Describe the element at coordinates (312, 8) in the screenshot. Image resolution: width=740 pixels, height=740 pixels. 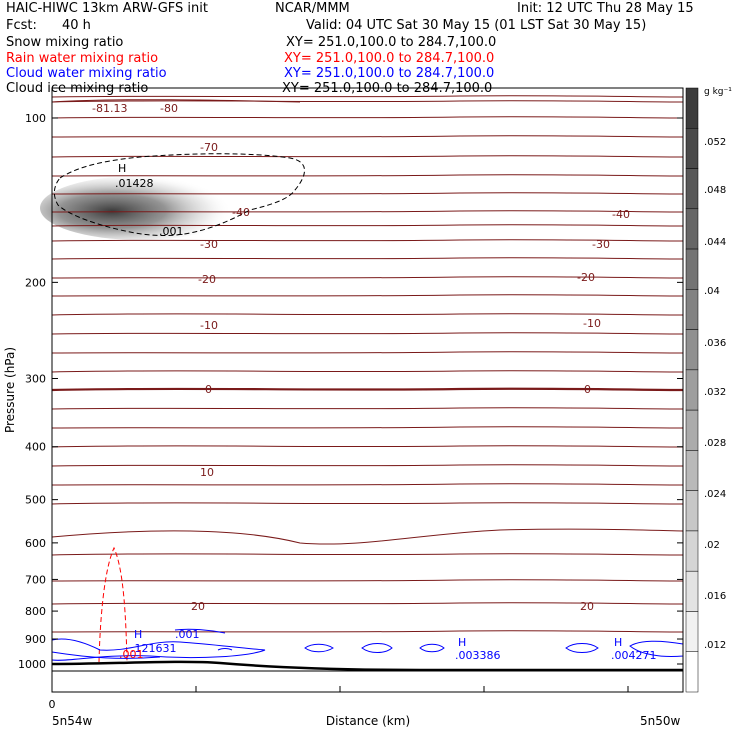
I see `org-label: NCAR/MMM` at that location.